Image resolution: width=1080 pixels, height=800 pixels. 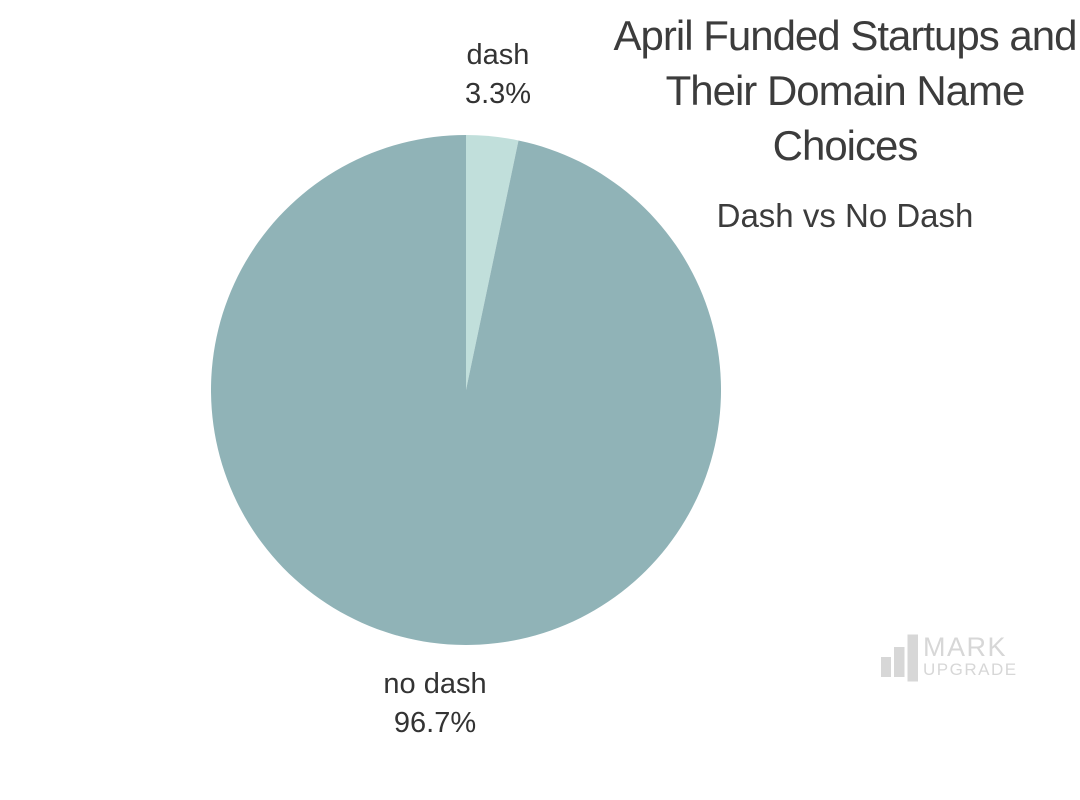 What do you see at coordinates (492, 262) in the screenshot?
I see `pie-slice-dash` at bounding box center [492, 262].